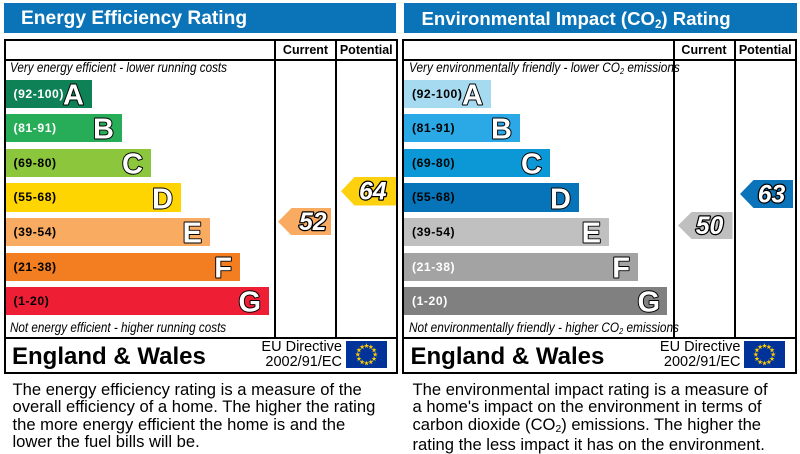  What do you see at coordinates (771, 194) in the screenshot?
I see `svg-text: 63` at bounding box center [771, 194].